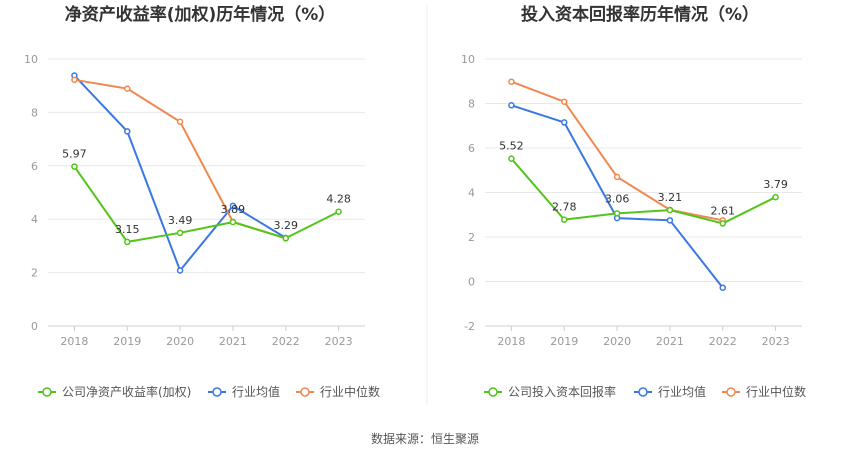 The width and height of the screenshot is (850, 459). What do you see at coordinates (74, 154) in the screenshot?
I see `data-label: 5.97` at bounding box center [74, 154].